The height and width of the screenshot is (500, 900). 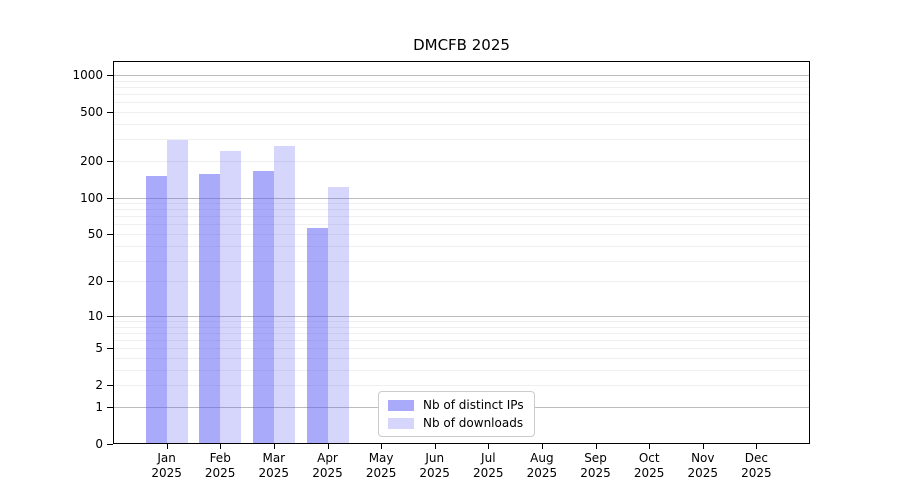 I want to click on legend-item-downloads: Nb of downloads, so click(x=456, y=423).